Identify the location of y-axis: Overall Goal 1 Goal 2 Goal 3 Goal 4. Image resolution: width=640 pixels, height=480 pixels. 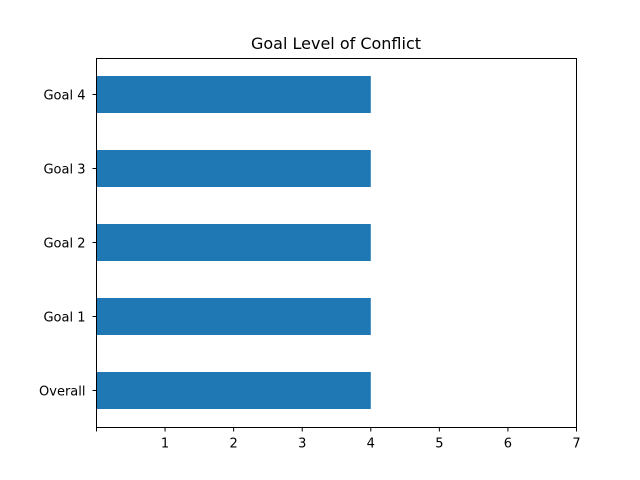
(68, 244).